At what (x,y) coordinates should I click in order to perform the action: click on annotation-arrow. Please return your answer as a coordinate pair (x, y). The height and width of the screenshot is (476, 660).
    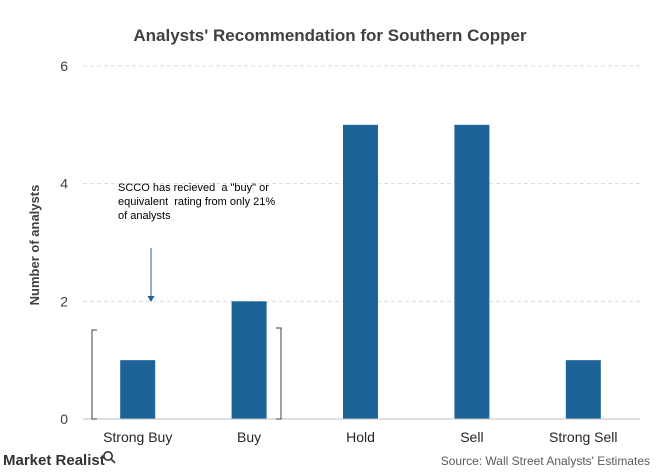
    Looking at the image, I should click on (151, 275).